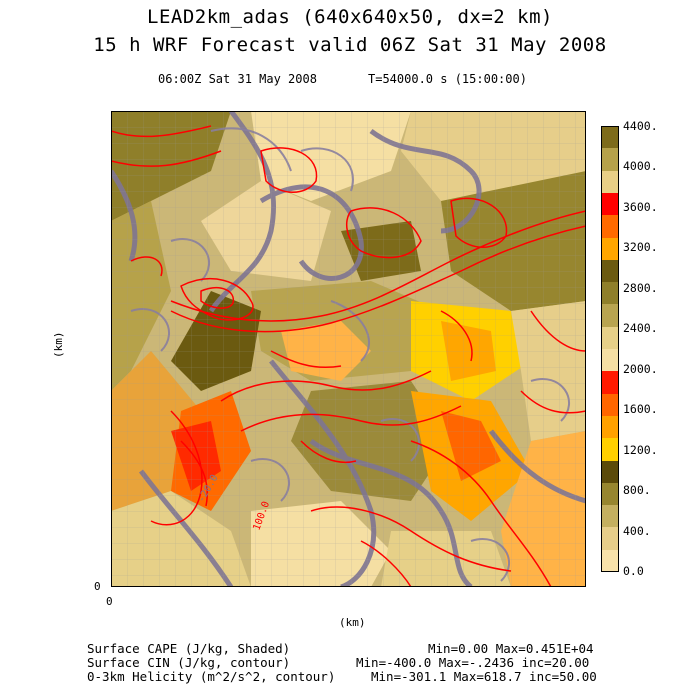 The image size is (700, 700). What do you see at coordinates (640, 328) in the screenshot?
I see `colorbar-tick-label: 2400.` at bounding box center [640, 328].